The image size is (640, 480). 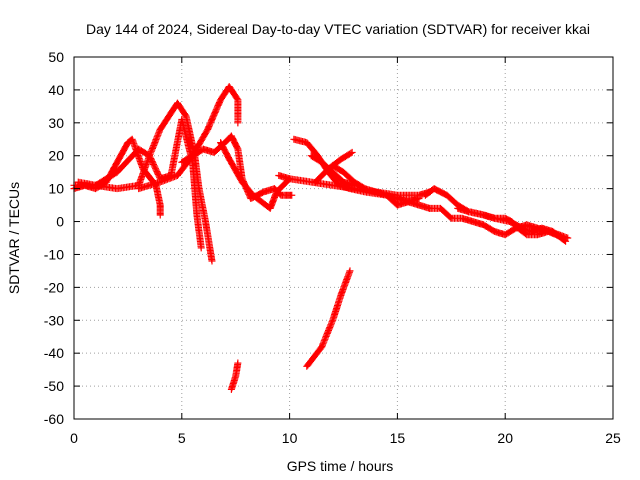 What do you see at coordinates (290, 438) in the screenshot?
I see `x-tick-label: 10` at bounding box center [290, 438].